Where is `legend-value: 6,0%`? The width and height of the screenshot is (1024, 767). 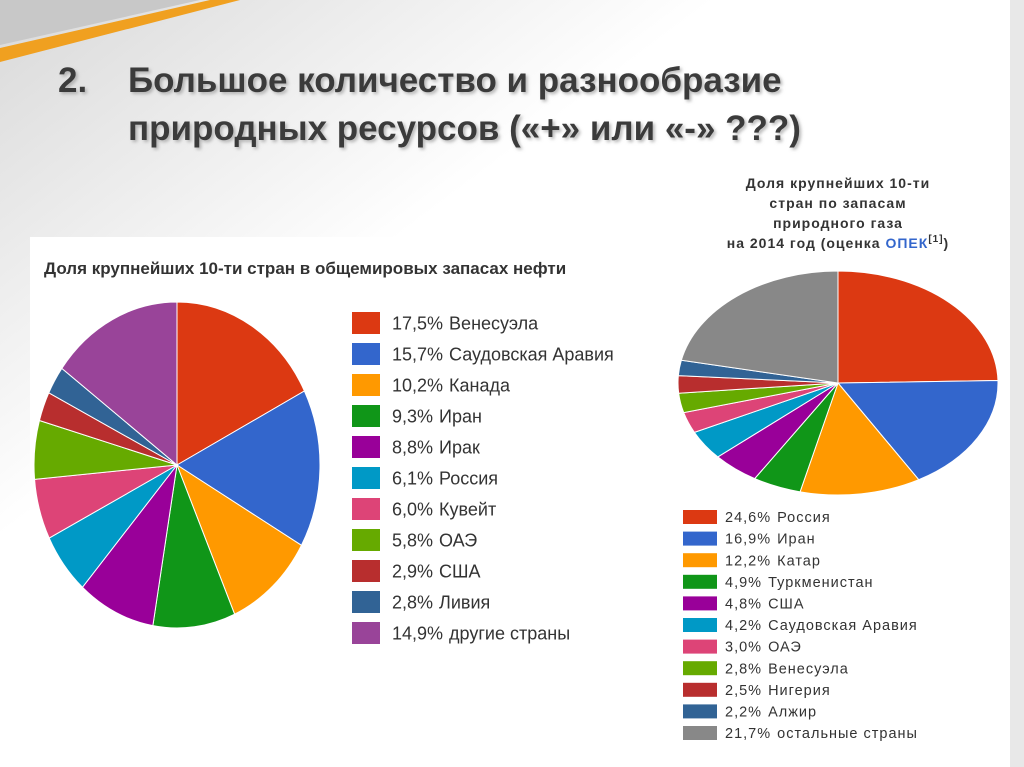 legend-value: 6,0% is located at coordinates (412, 509).